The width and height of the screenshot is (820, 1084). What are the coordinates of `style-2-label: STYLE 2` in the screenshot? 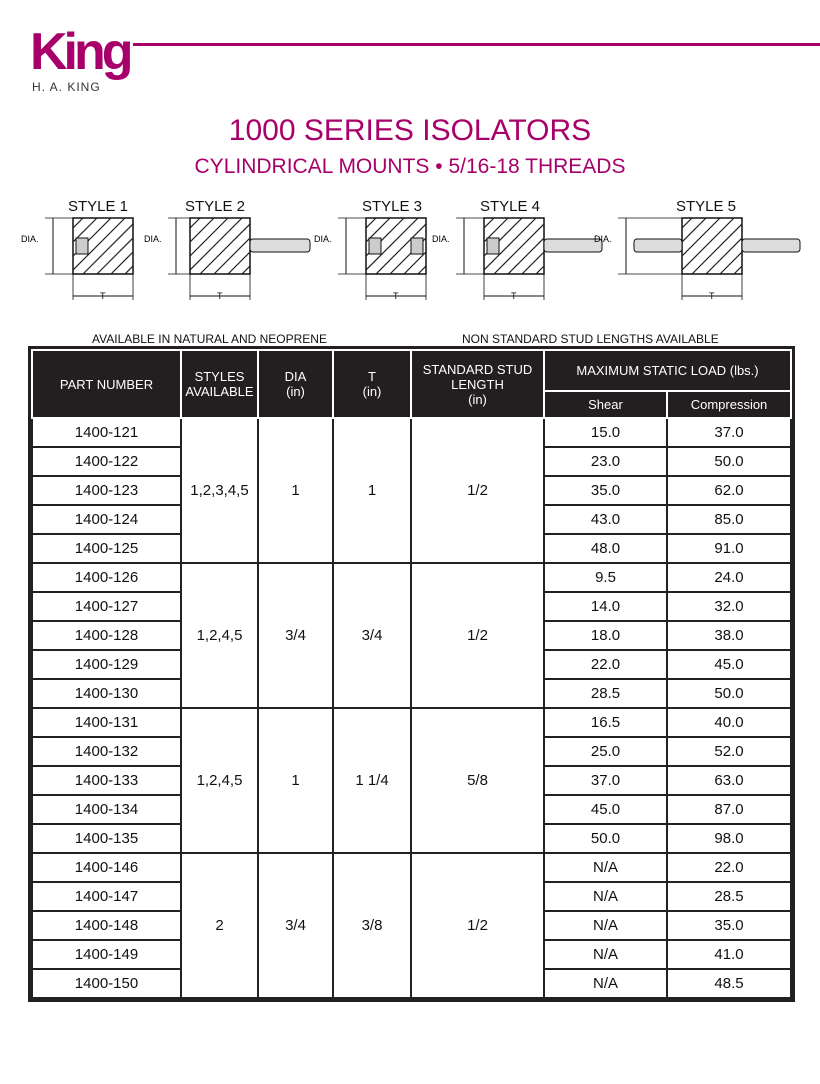 It's located at (215, 206).